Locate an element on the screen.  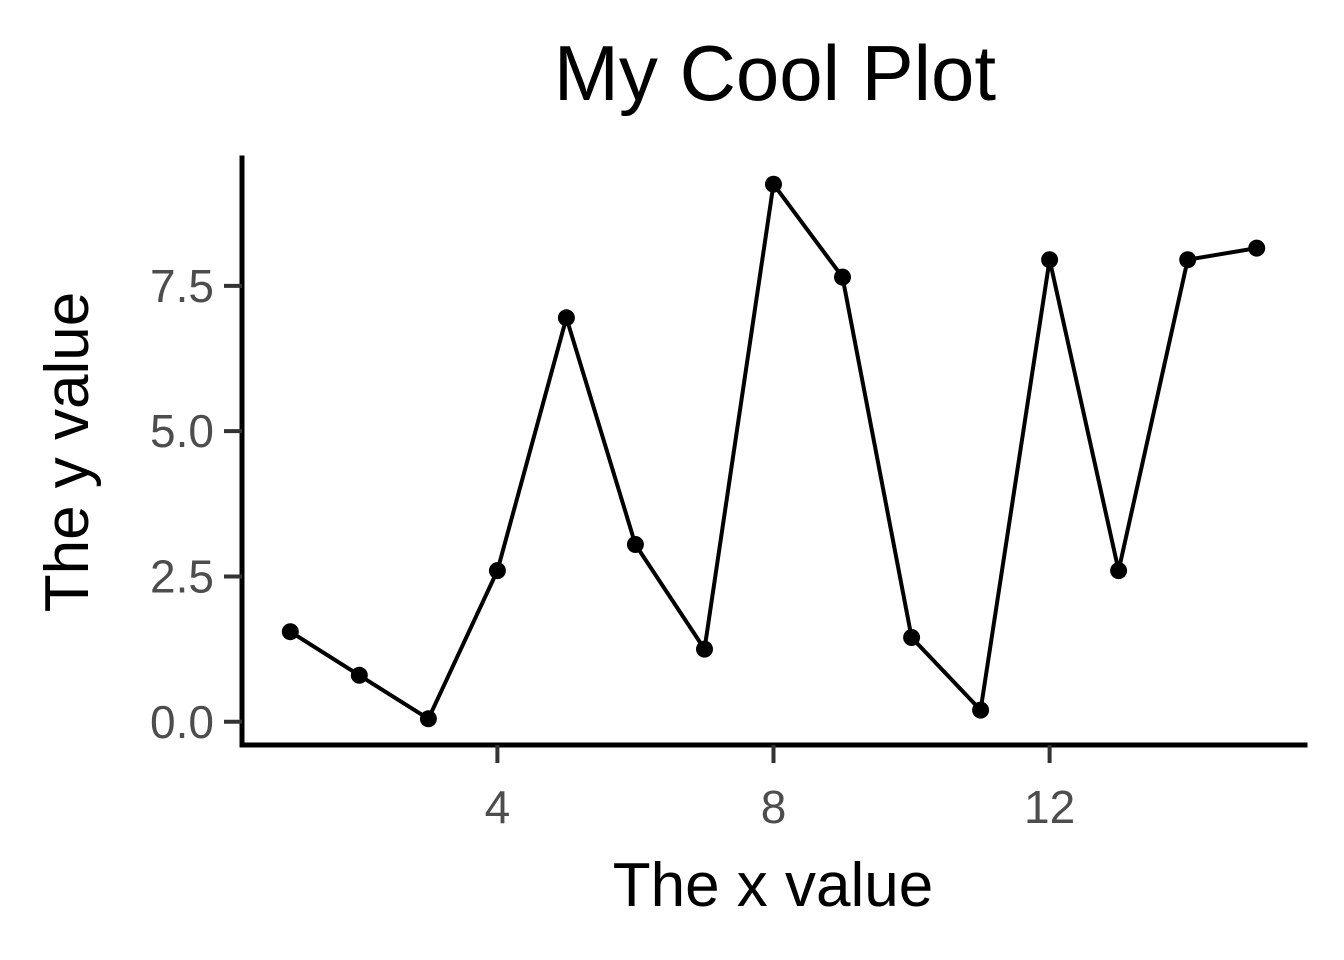
x-ticks: 4 8 12 is located at coordinates (780, 789).